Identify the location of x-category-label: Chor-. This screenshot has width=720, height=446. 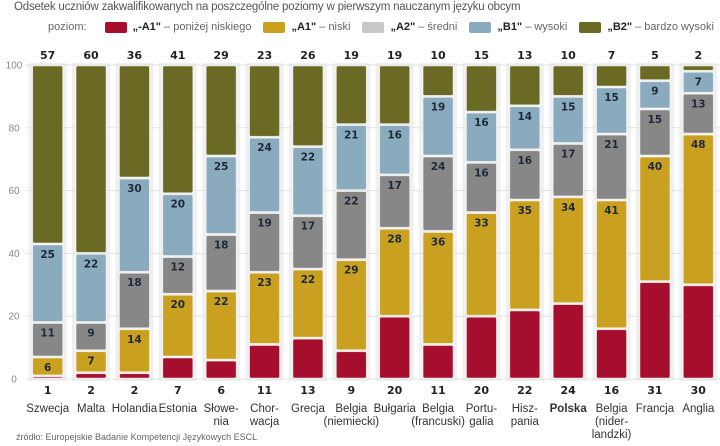
(264, 409).